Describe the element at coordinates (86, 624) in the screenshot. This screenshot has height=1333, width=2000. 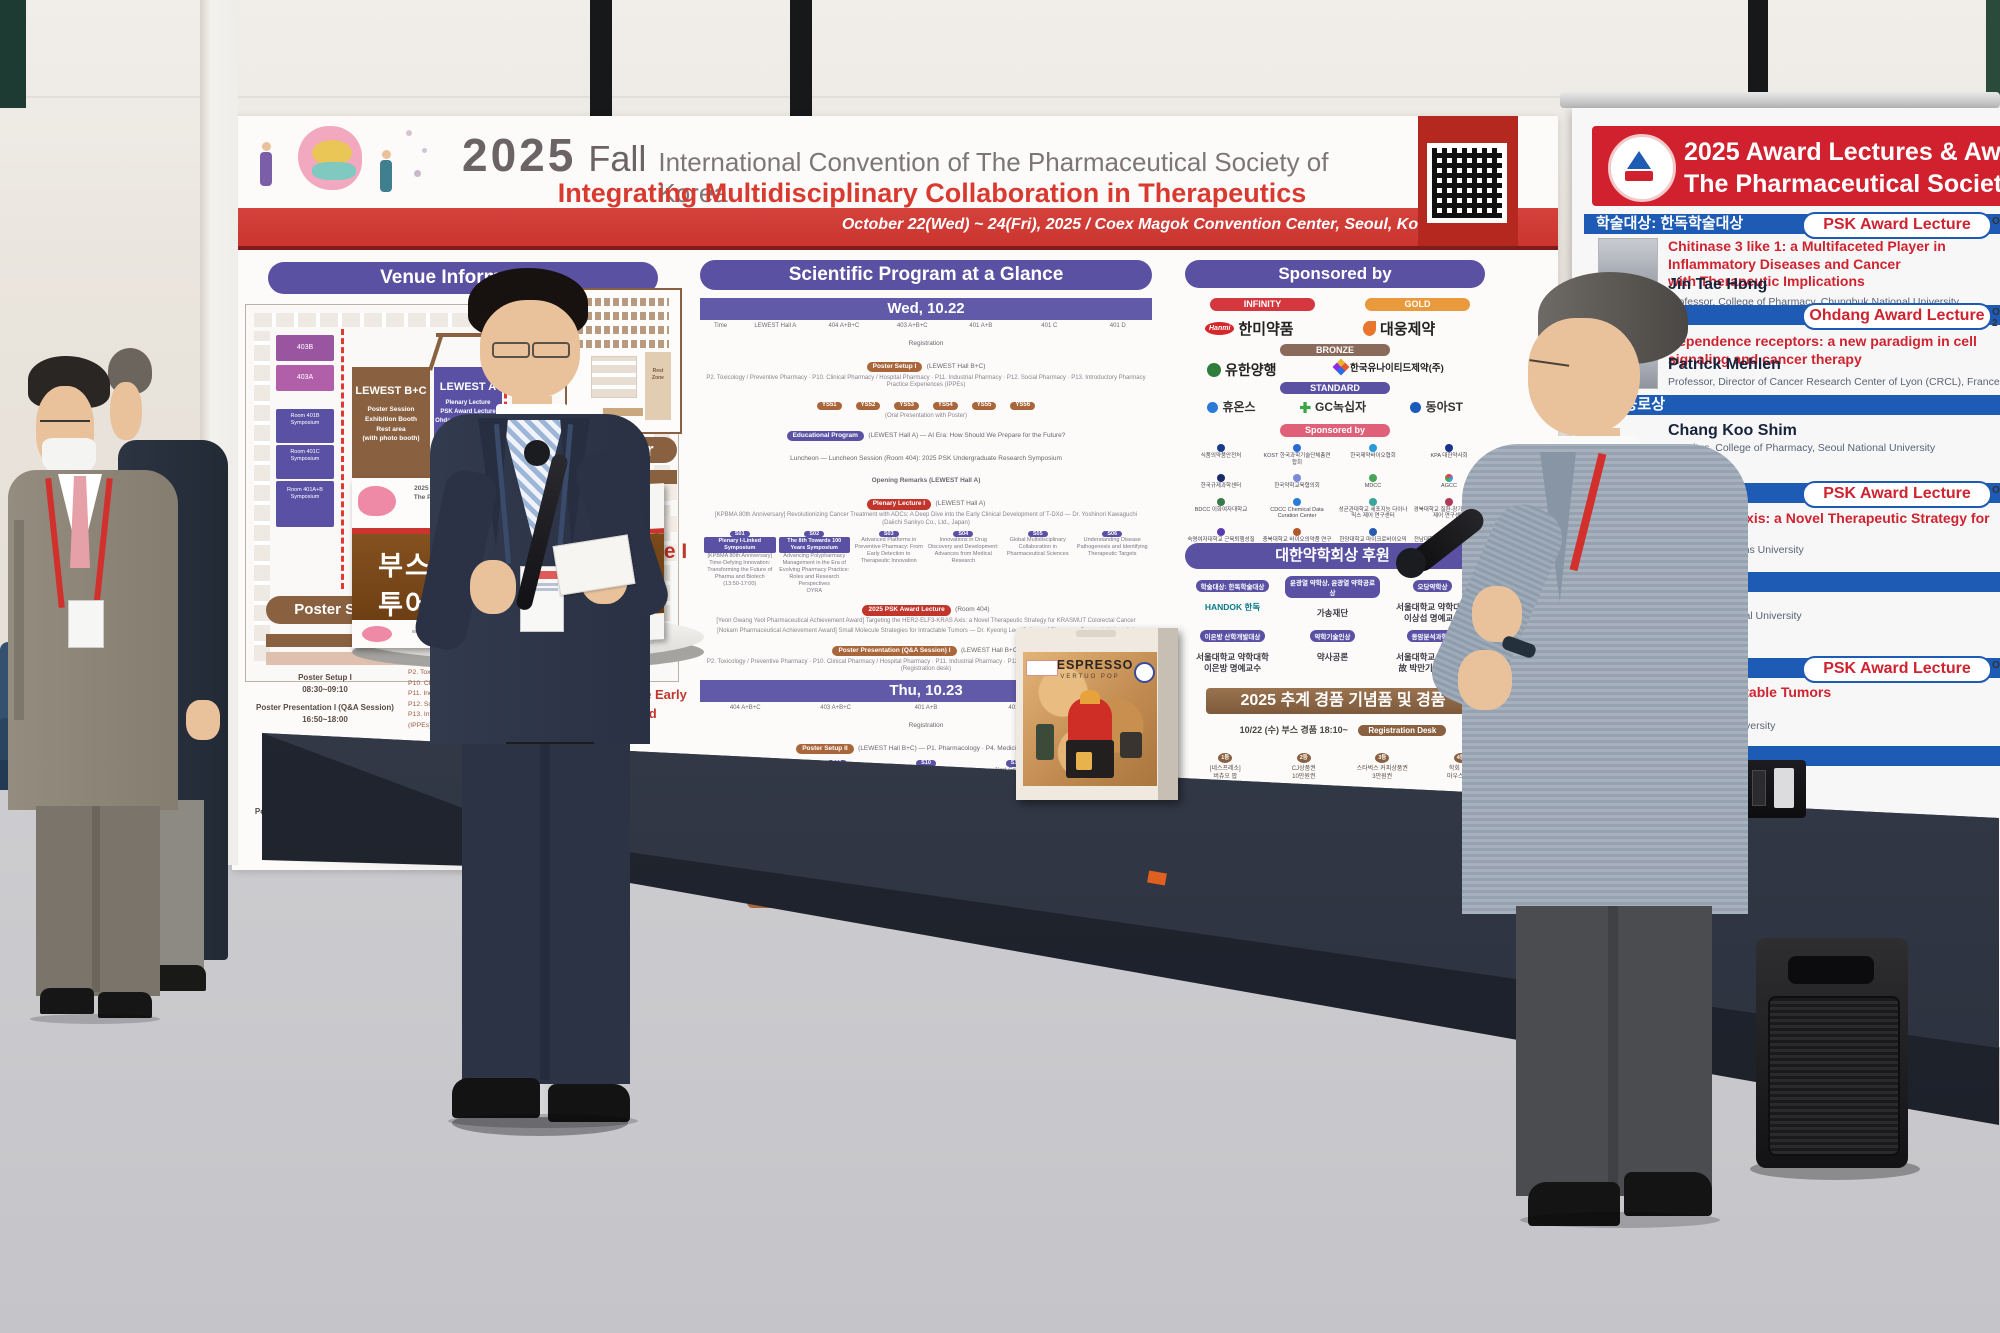
I see `badge-card` at that location.